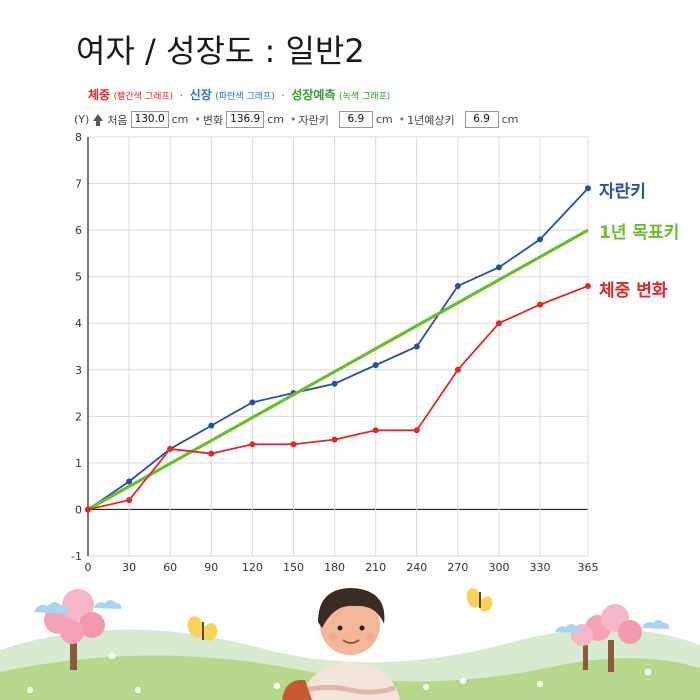  What do you see at coordinates (481, 119) in the screenshot?
I see `yearly-forecast-input: 6.9` at bounding box center [481, 119].